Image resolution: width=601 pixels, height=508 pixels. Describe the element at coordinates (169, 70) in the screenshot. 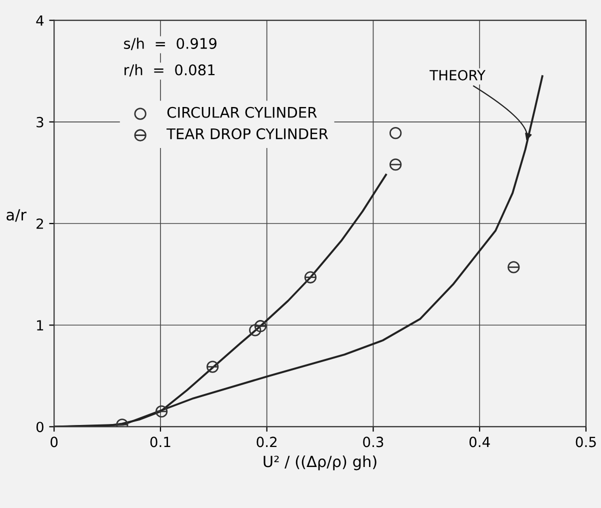

I see `annotation: r/h = 0.081` at that location.